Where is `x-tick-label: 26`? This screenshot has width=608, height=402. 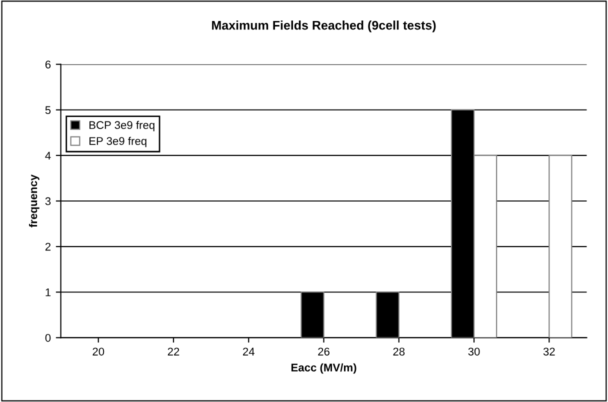
x-tick-label: 26 is located at coordinates (324, 352).